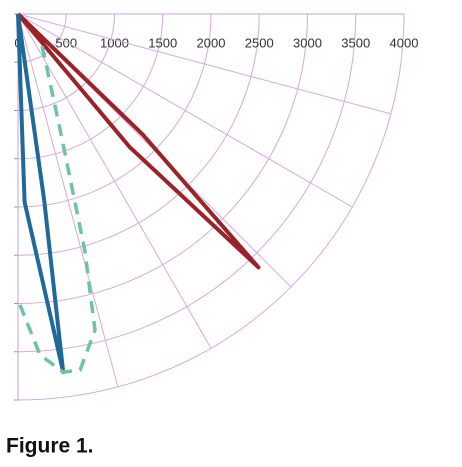  I want to click on r-tick-label: 1500, so click(162, 42).